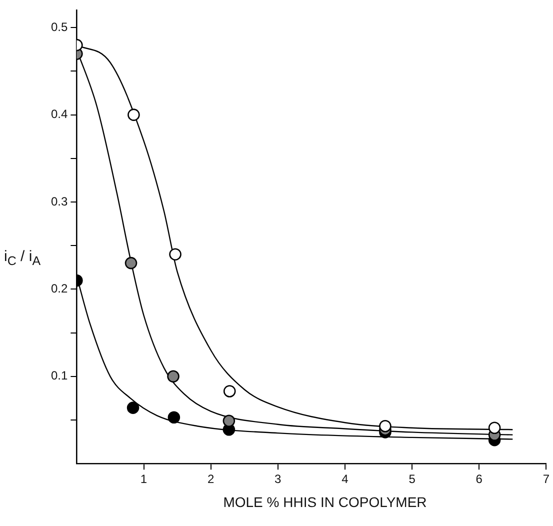  Describe the element at coordinates (345, 479) in the screenshot. I see `x-tick-label: 4` at that location.